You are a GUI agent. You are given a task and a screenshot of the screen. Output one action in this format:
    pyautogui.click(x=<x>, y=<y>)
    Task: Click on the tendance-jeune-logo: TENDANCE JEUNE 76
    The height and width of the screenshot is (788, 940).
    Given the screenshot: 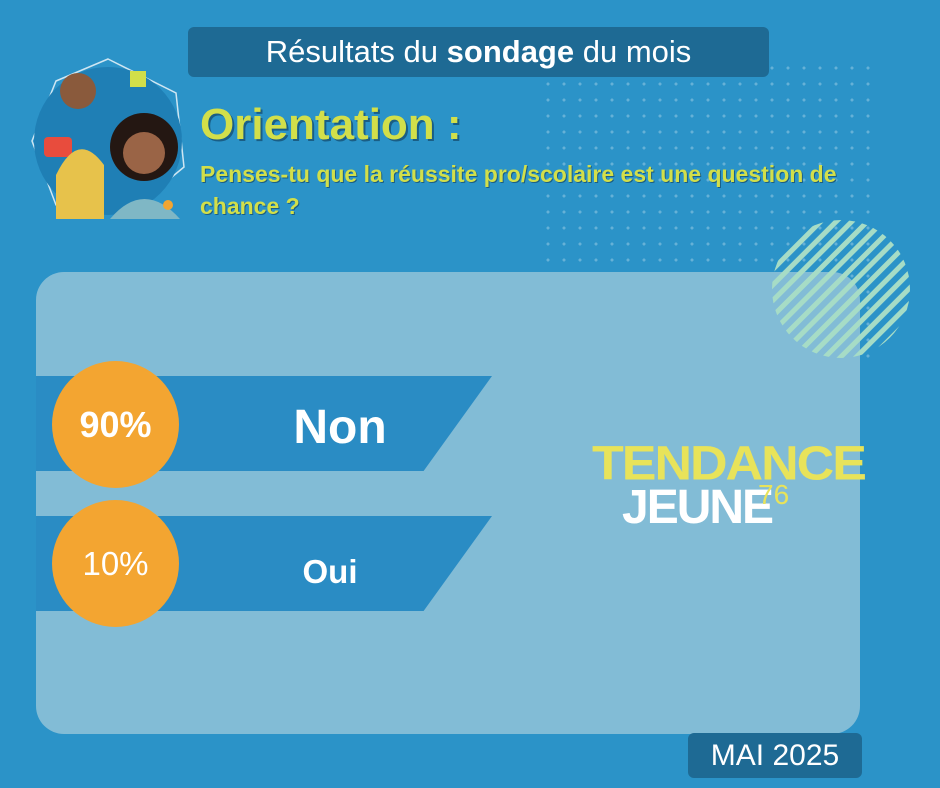 What is the action you would take?
    pyautogui.click(x=729, y=488)
    